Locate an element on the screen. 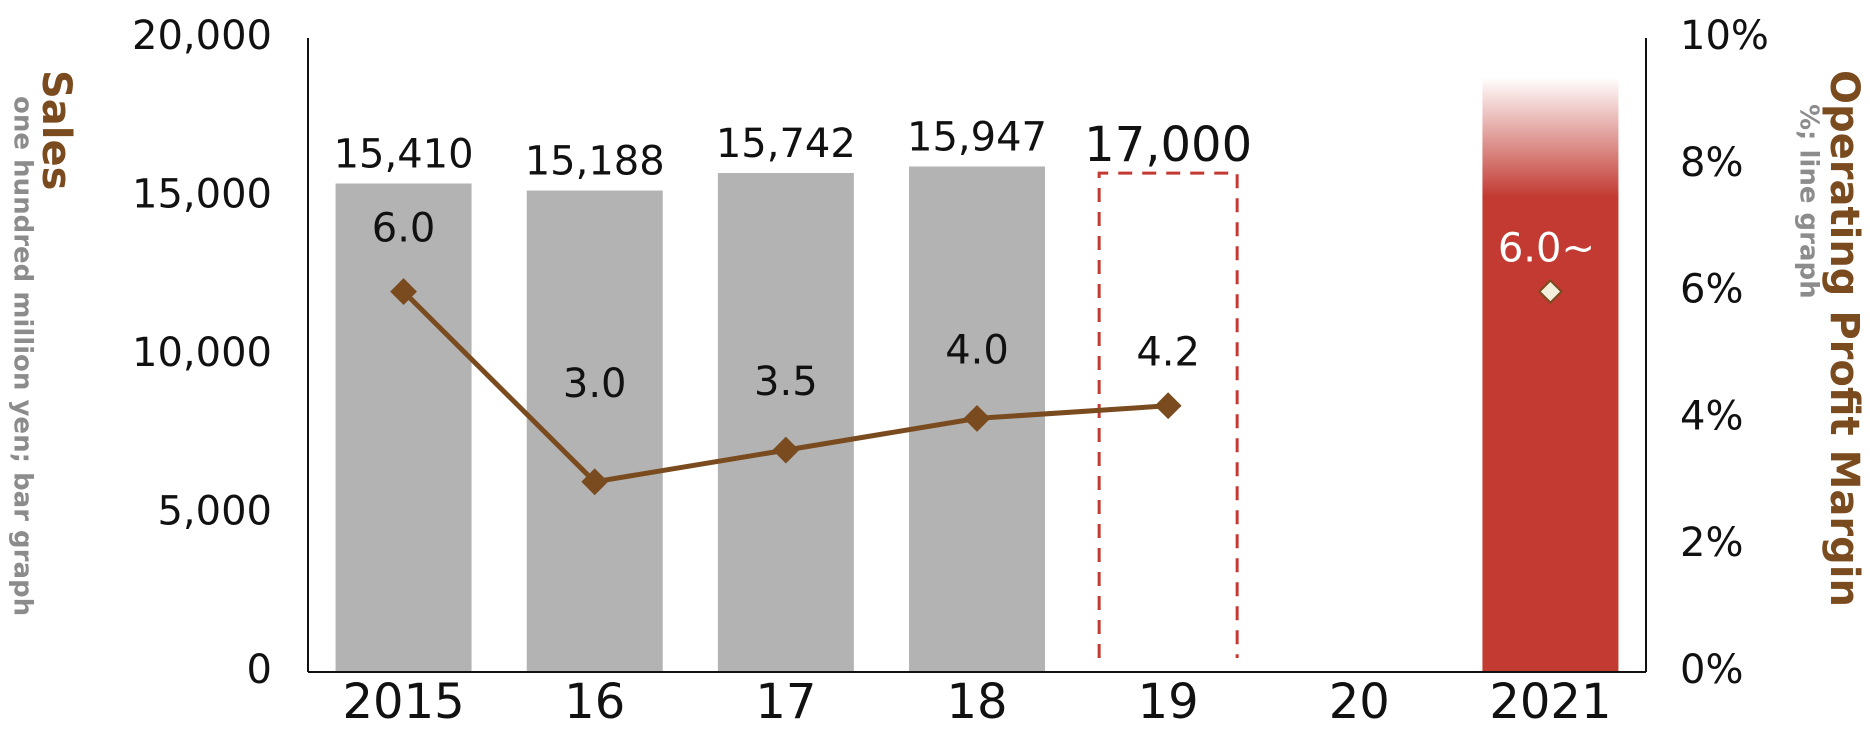  left-tick-label: 5,000 is located at coordinates (214, 512).